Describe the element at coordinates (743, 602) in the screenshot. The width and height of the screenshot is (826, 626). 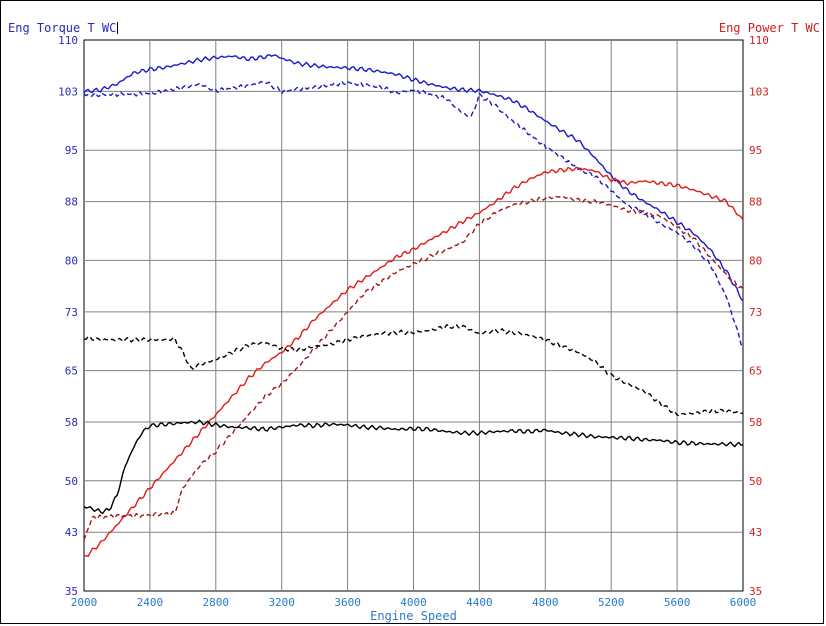
I see `x-tick-label: 6000` at that location.